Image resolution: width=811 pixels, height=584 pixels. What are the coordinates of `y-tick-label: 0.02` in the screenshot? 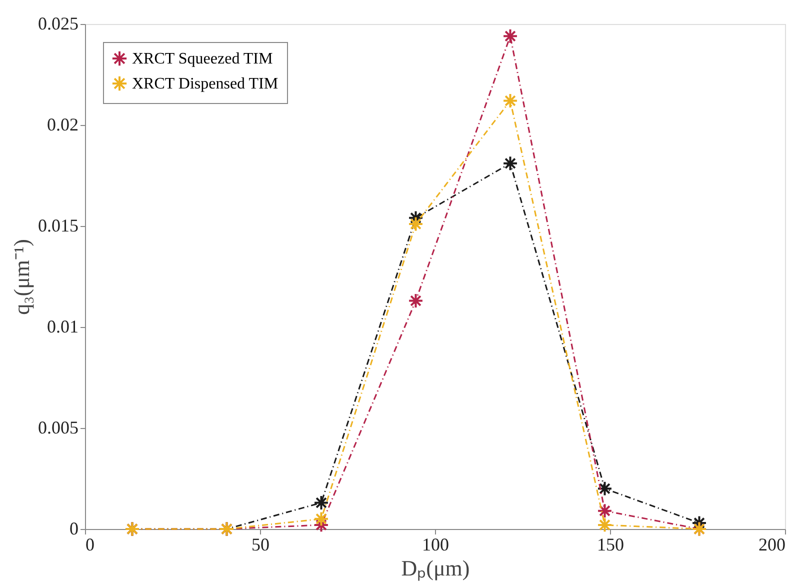 It's located at (62, 124).